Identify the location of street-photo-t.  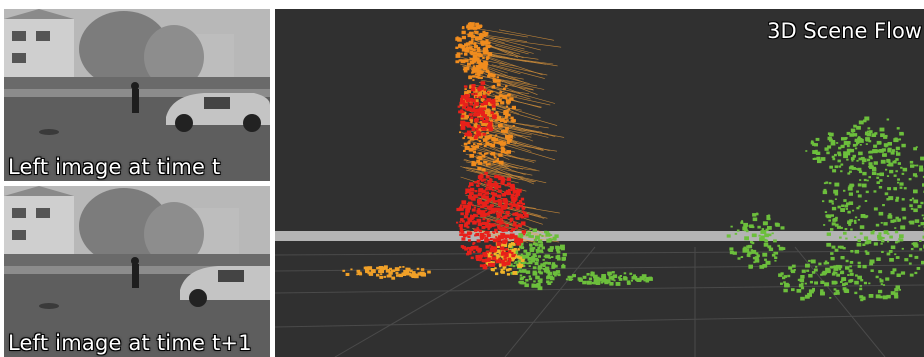
(137, 95).